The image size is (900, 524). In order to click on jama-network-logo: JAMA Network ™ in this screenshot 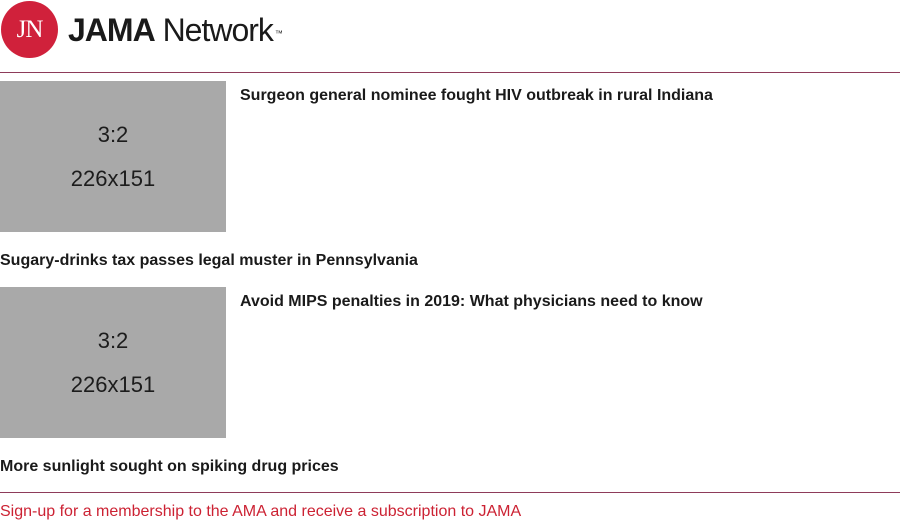, I will do `click(175, 30)`.